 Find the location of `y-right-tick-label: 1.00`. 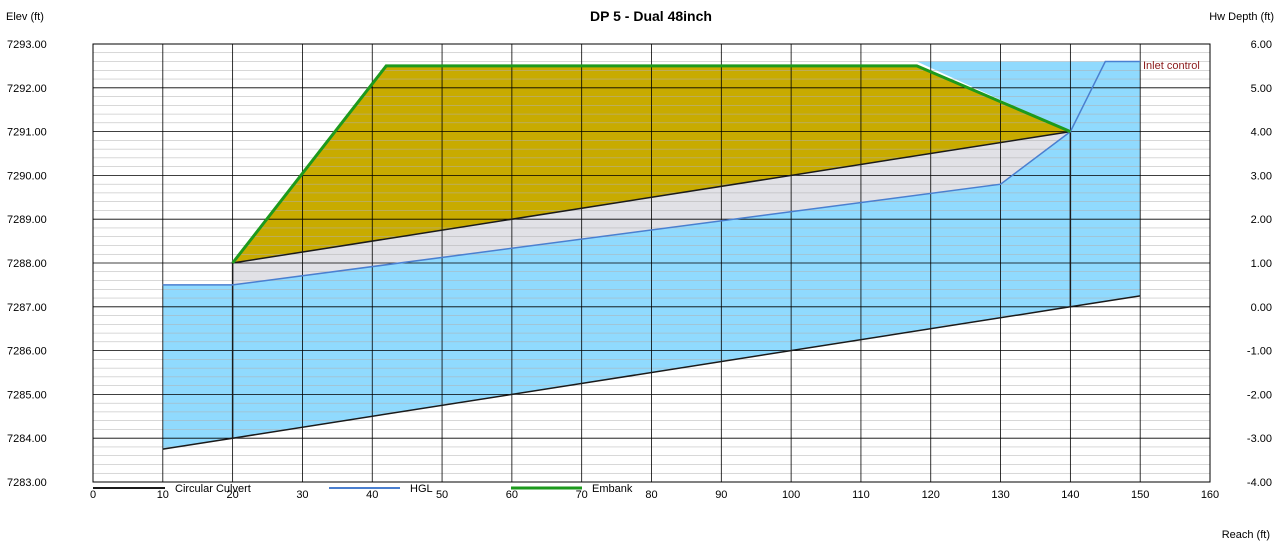

y-right-tick-label: 1.00 is located at coordinates (1261, 264).